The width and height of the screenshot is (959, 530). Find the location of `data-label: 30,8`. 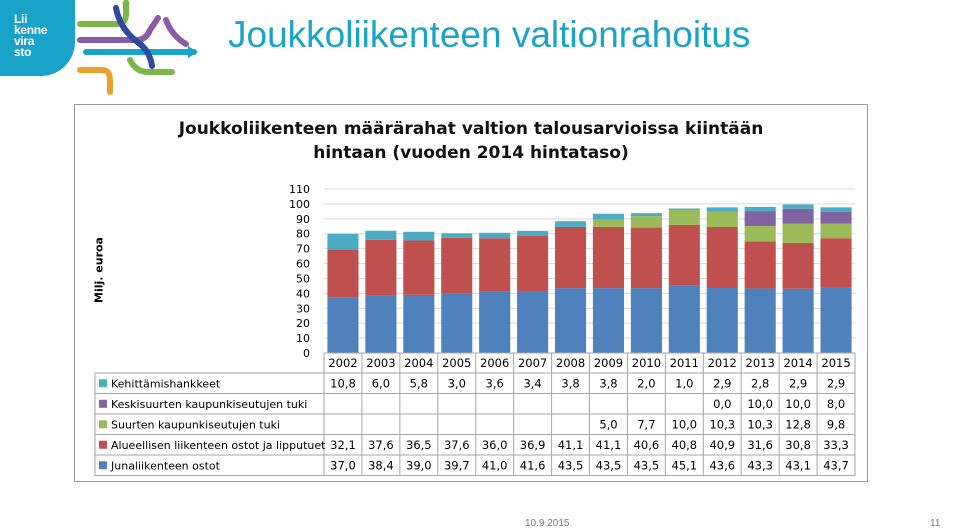

data-label: 30,8 is located at coordinates (798, 445).